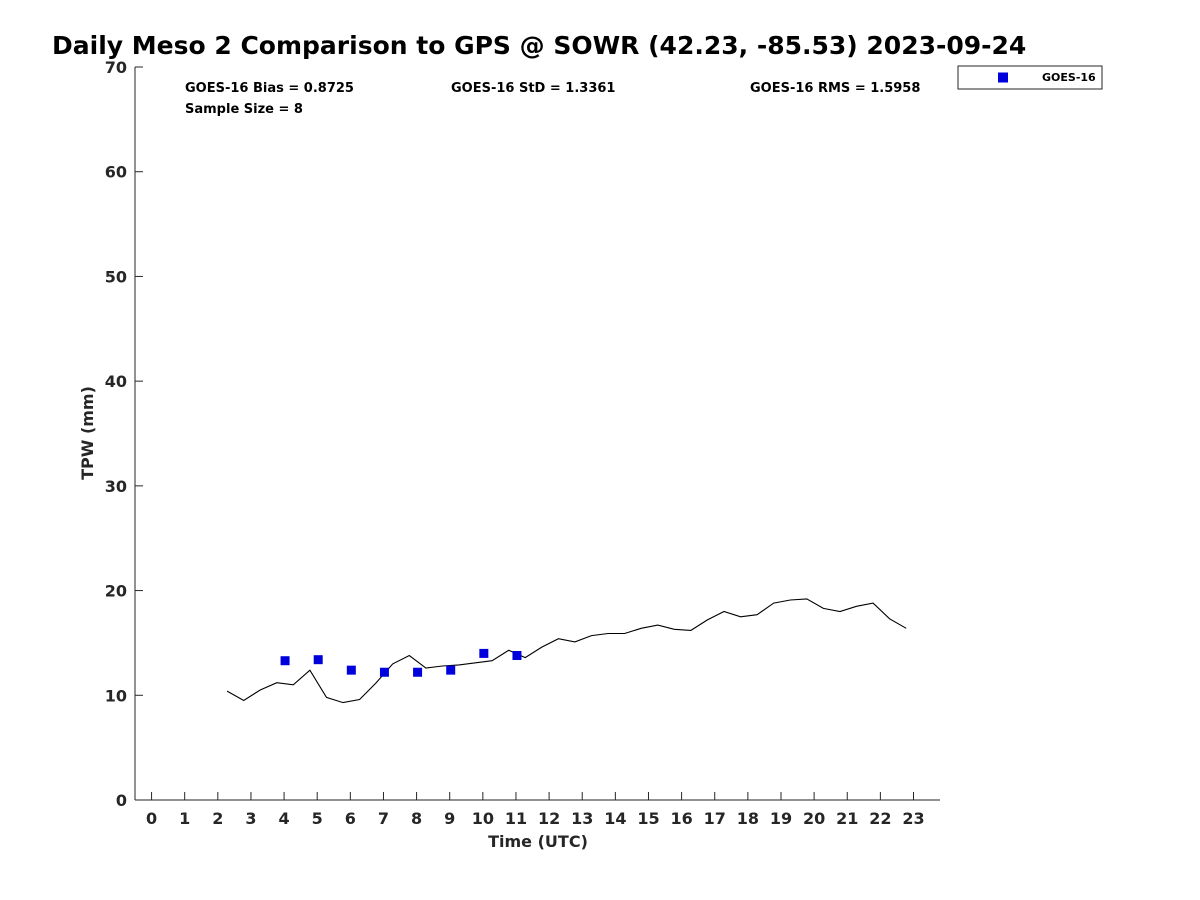  What do you see at coordinates (681, 818) in the screenshot?
I see `x-tick-label: 16` at bounding box center [681, 818].